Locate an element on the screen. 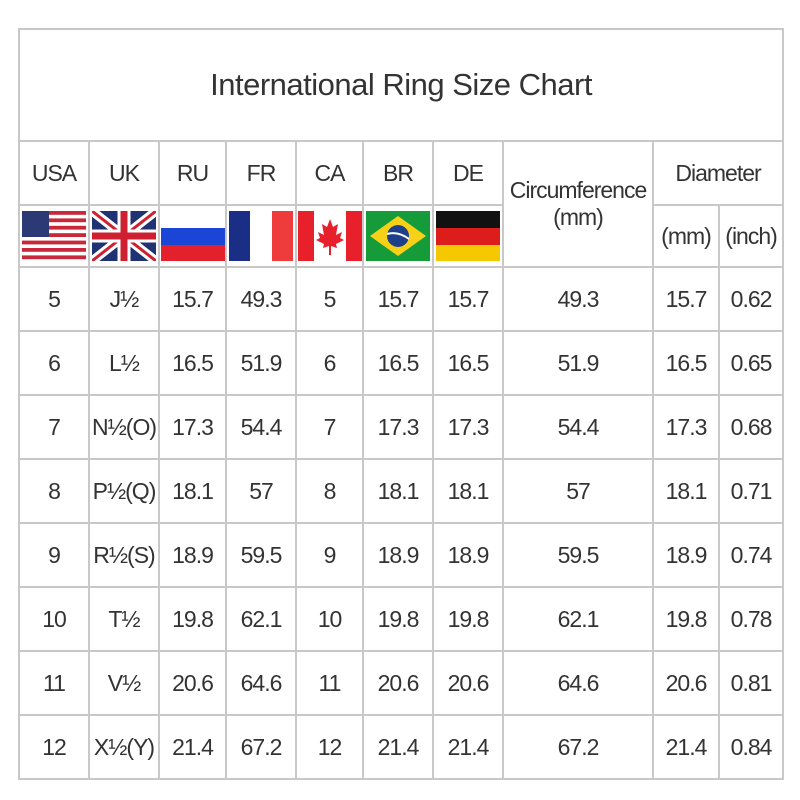  brazil-flag-icon is located at coordinates (398, 236).